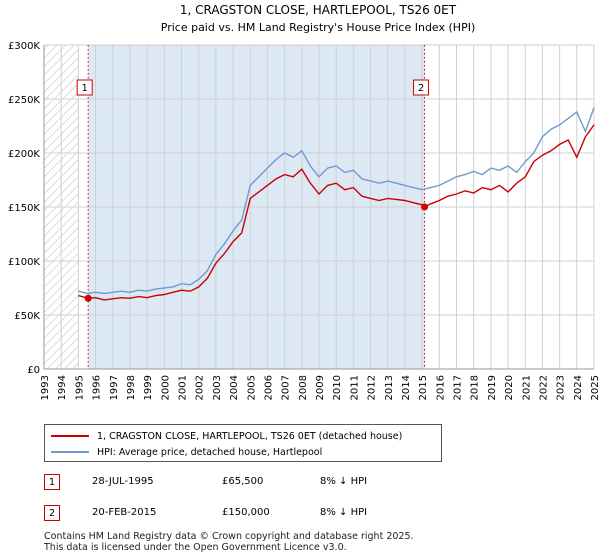 This screenshot has width=600, height=560. I want to click on x-tick-label: 2016, so click(440, 387).